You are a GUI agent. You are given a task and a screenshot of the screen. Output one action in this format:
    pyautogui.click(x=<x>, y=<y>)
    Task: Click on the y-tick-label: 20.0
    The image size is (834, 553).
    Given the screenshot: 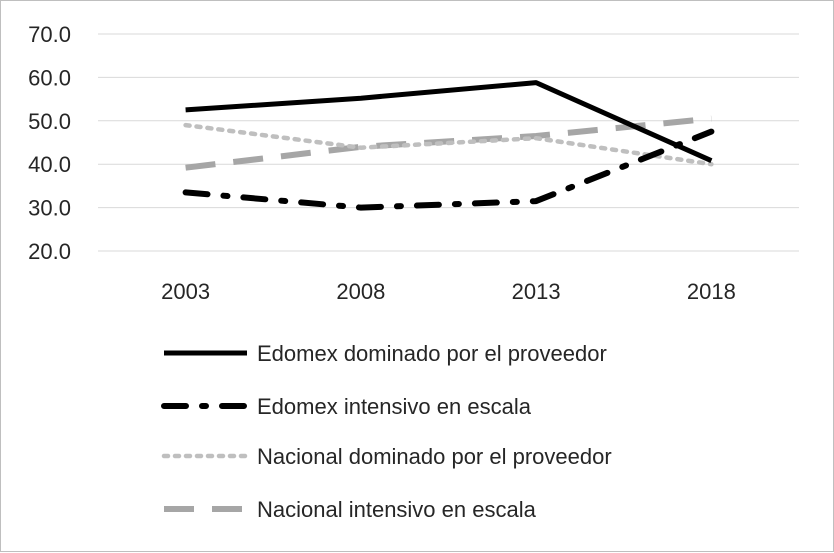 What is the action you would take?
    pyautogui.click(x=49, y=251)
    